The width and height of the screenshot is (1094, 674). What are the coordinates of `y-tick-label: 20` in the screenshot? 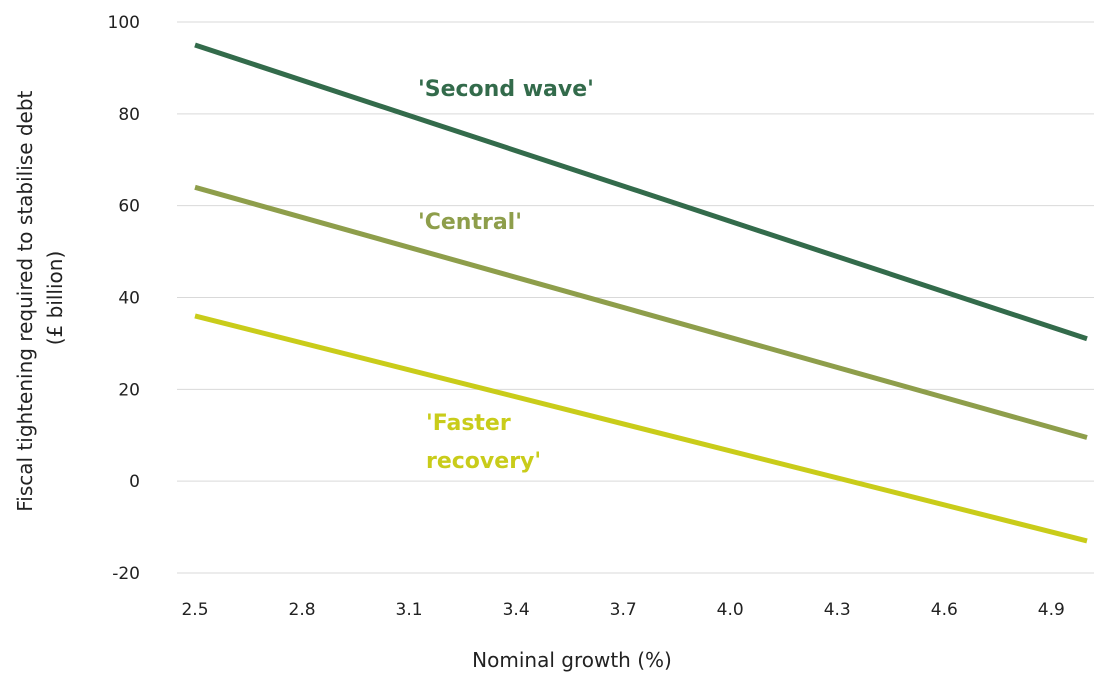 It's located at (129, 390).